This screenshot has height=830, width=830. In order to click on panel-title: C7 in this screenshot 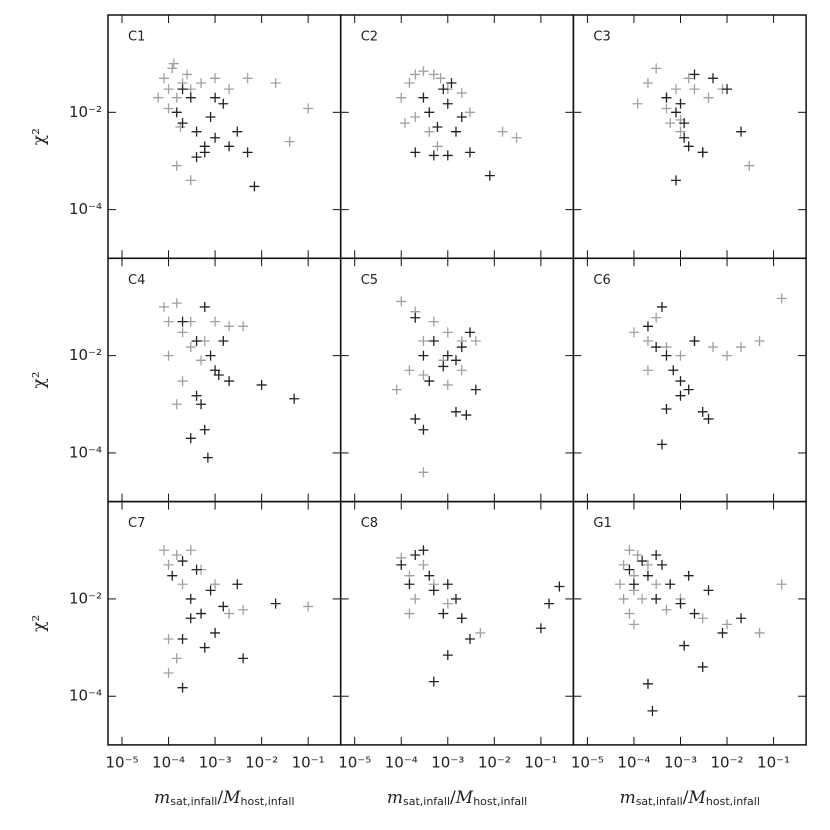, I will do `click(136, 523)`.